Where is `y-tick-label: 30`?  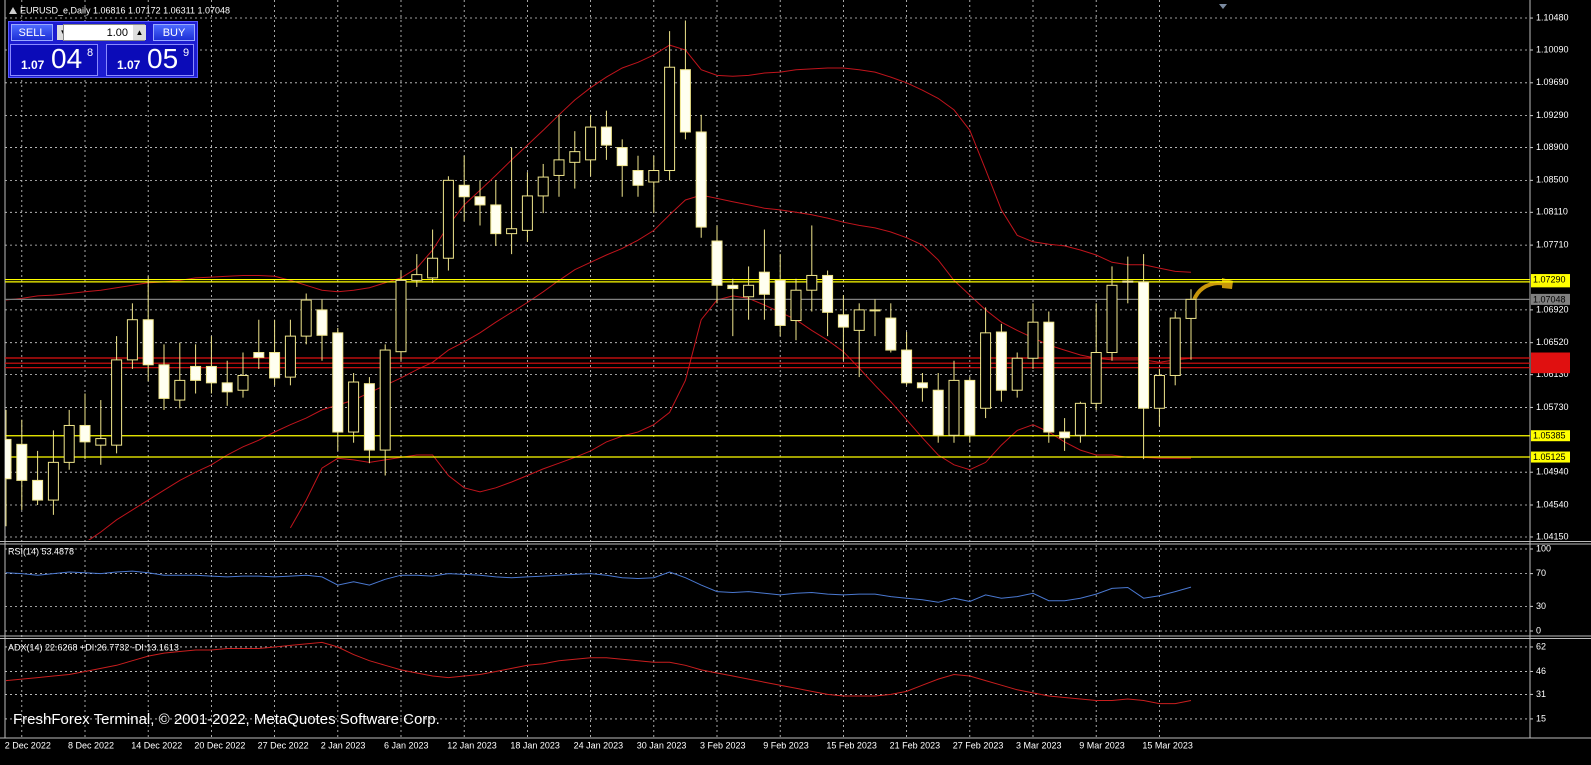 y-tick-label: 30 is located at coordinates (1541, 606).